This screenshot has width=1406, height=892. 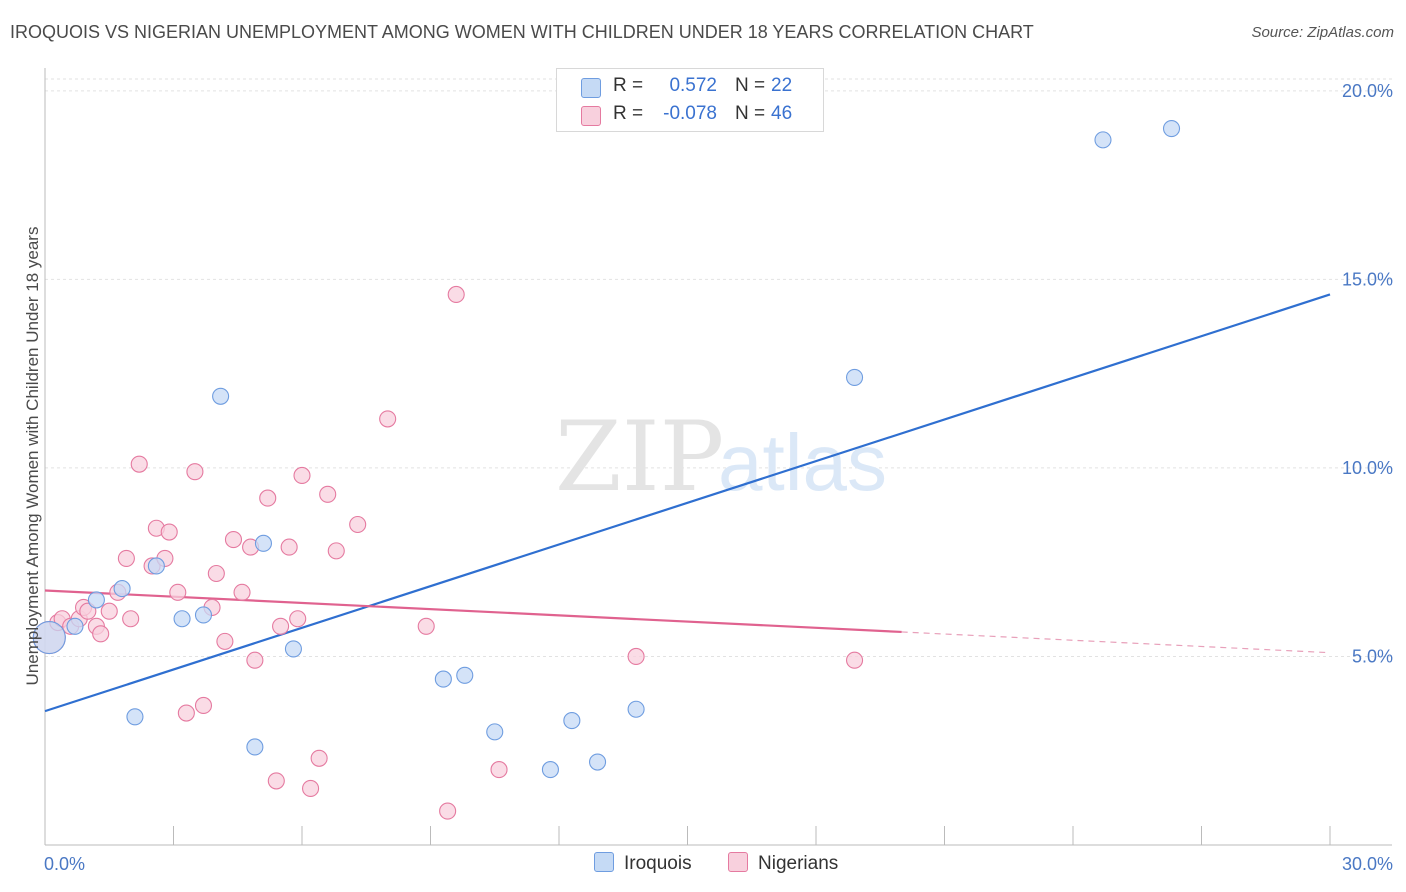 I want to click on trend-line-dashed-nigerians, so click(x=1116, y=642).